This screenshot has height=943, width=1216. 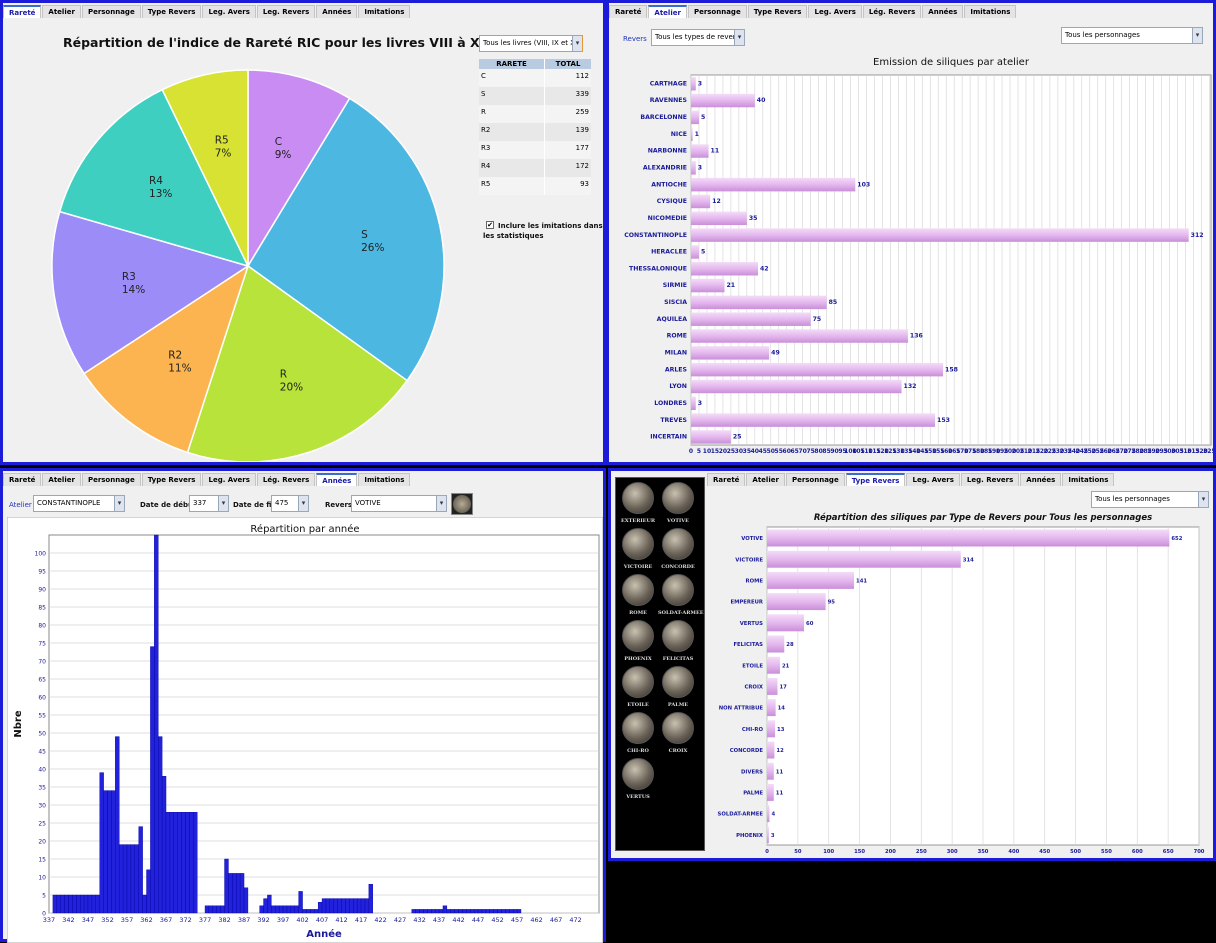 What do you see at coordinates (179, 369) in the screenshot?
I see `pie-percent-r2: 11%` at bounding box center [179, 369].